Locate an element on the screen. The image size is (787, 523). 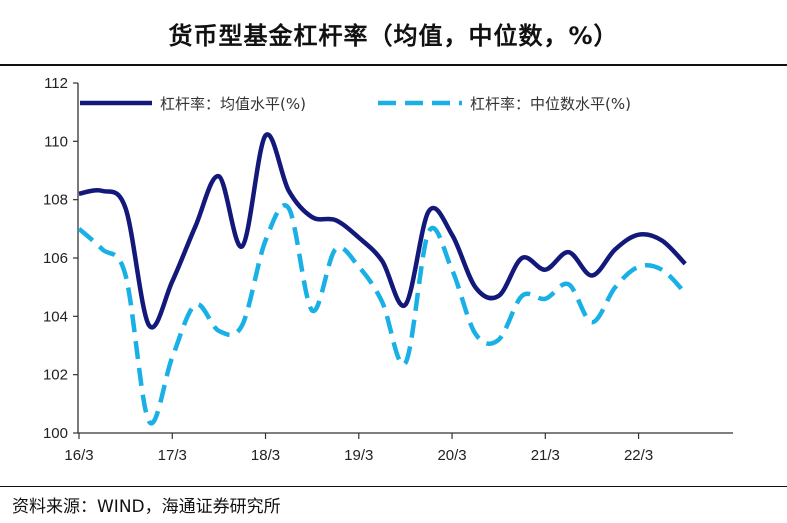
x-tick-label: 18/3 is located at coordinates (265, 455).